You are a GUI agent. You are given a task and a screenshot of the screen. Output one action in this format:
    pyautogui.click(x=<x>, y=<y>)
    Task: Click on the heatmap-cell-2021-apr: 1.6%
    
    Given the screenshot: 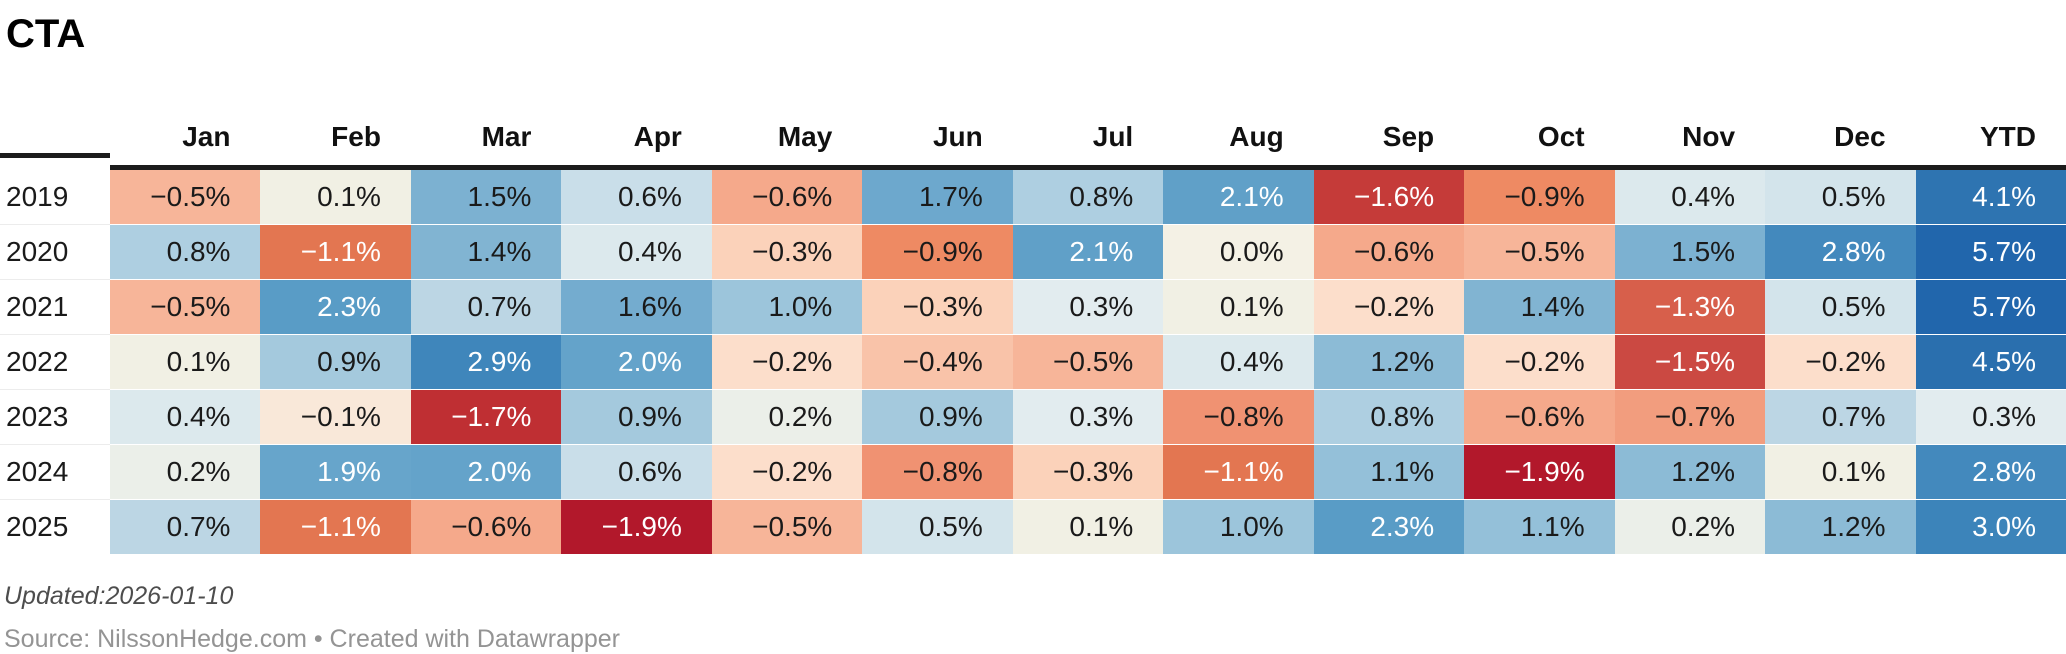 What is the action you would take?
    pyautogui.click(x=636, y=306)
    